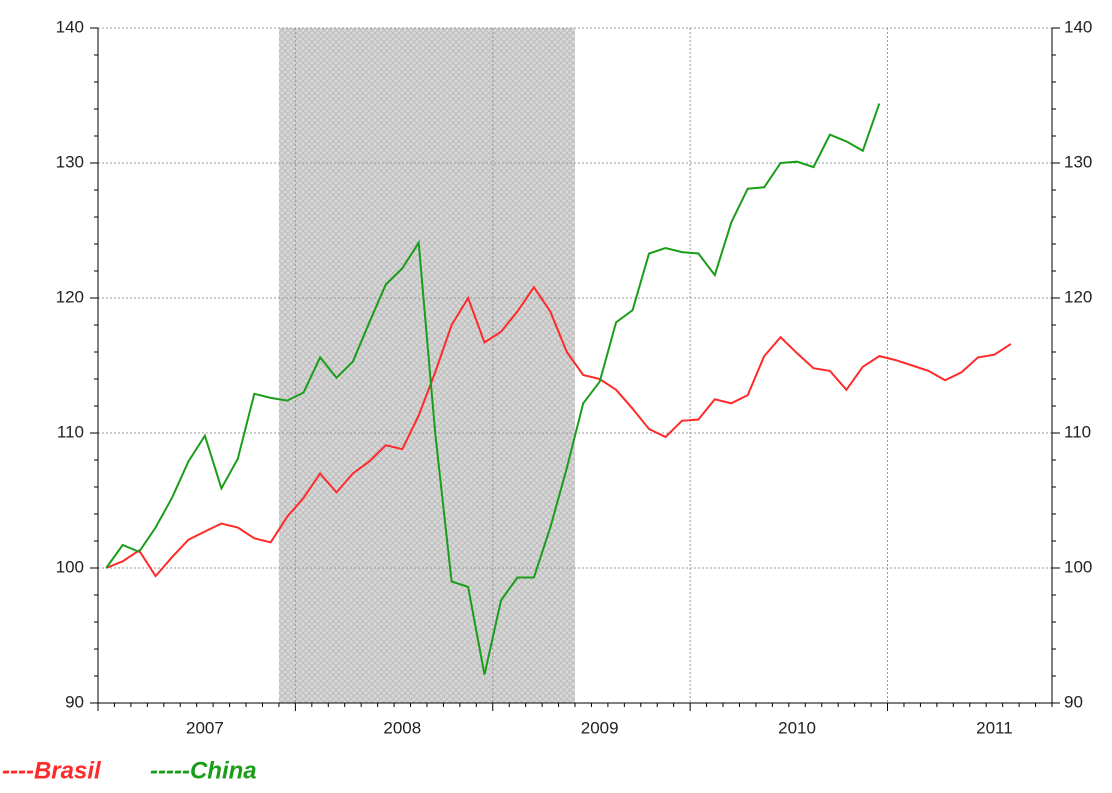  Describe the element at coordinates (1078, 26) in the screenshot. I see `y2-tick-label: 140` at that location.